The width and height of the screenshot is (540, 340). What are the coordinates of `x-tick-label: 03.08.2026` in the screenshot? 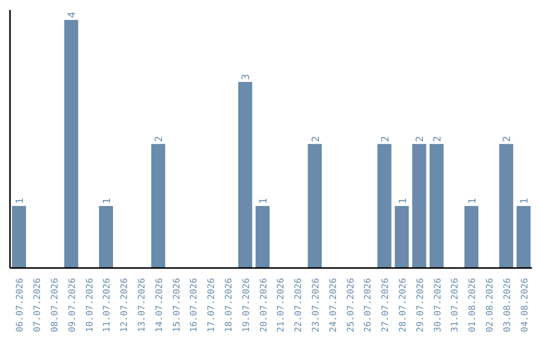 It's located at (507, 305).